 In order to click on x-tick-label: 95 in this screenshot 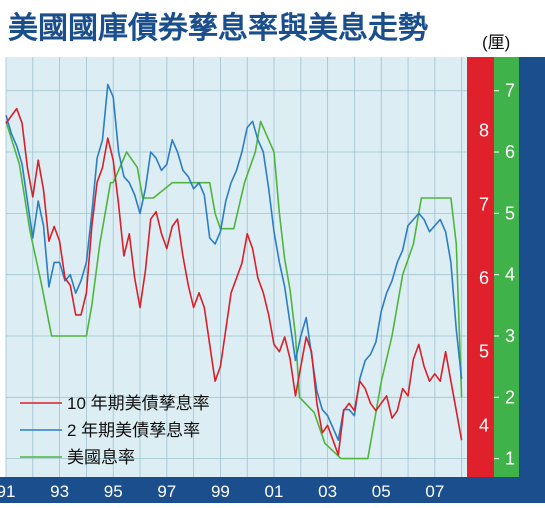, I will do `click(113, 491)`.